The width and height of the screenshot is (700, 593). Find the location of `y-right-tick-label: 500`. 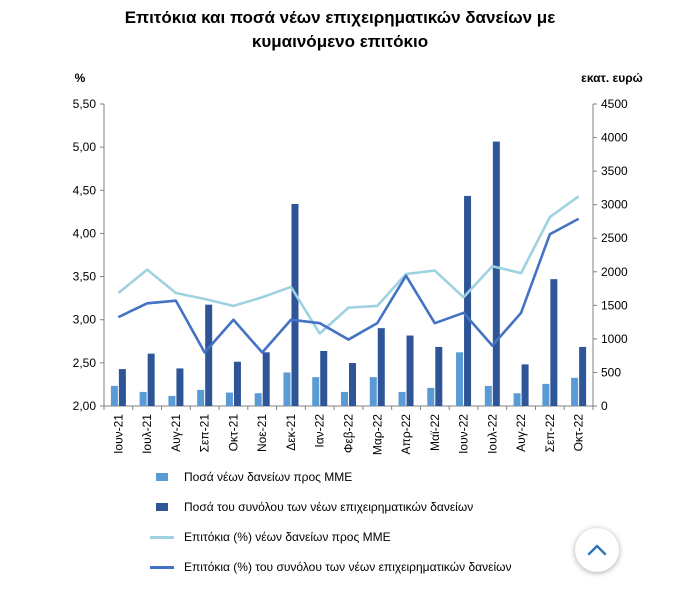

y-right-tick-label: 500 is located at coordinates (611, 372).